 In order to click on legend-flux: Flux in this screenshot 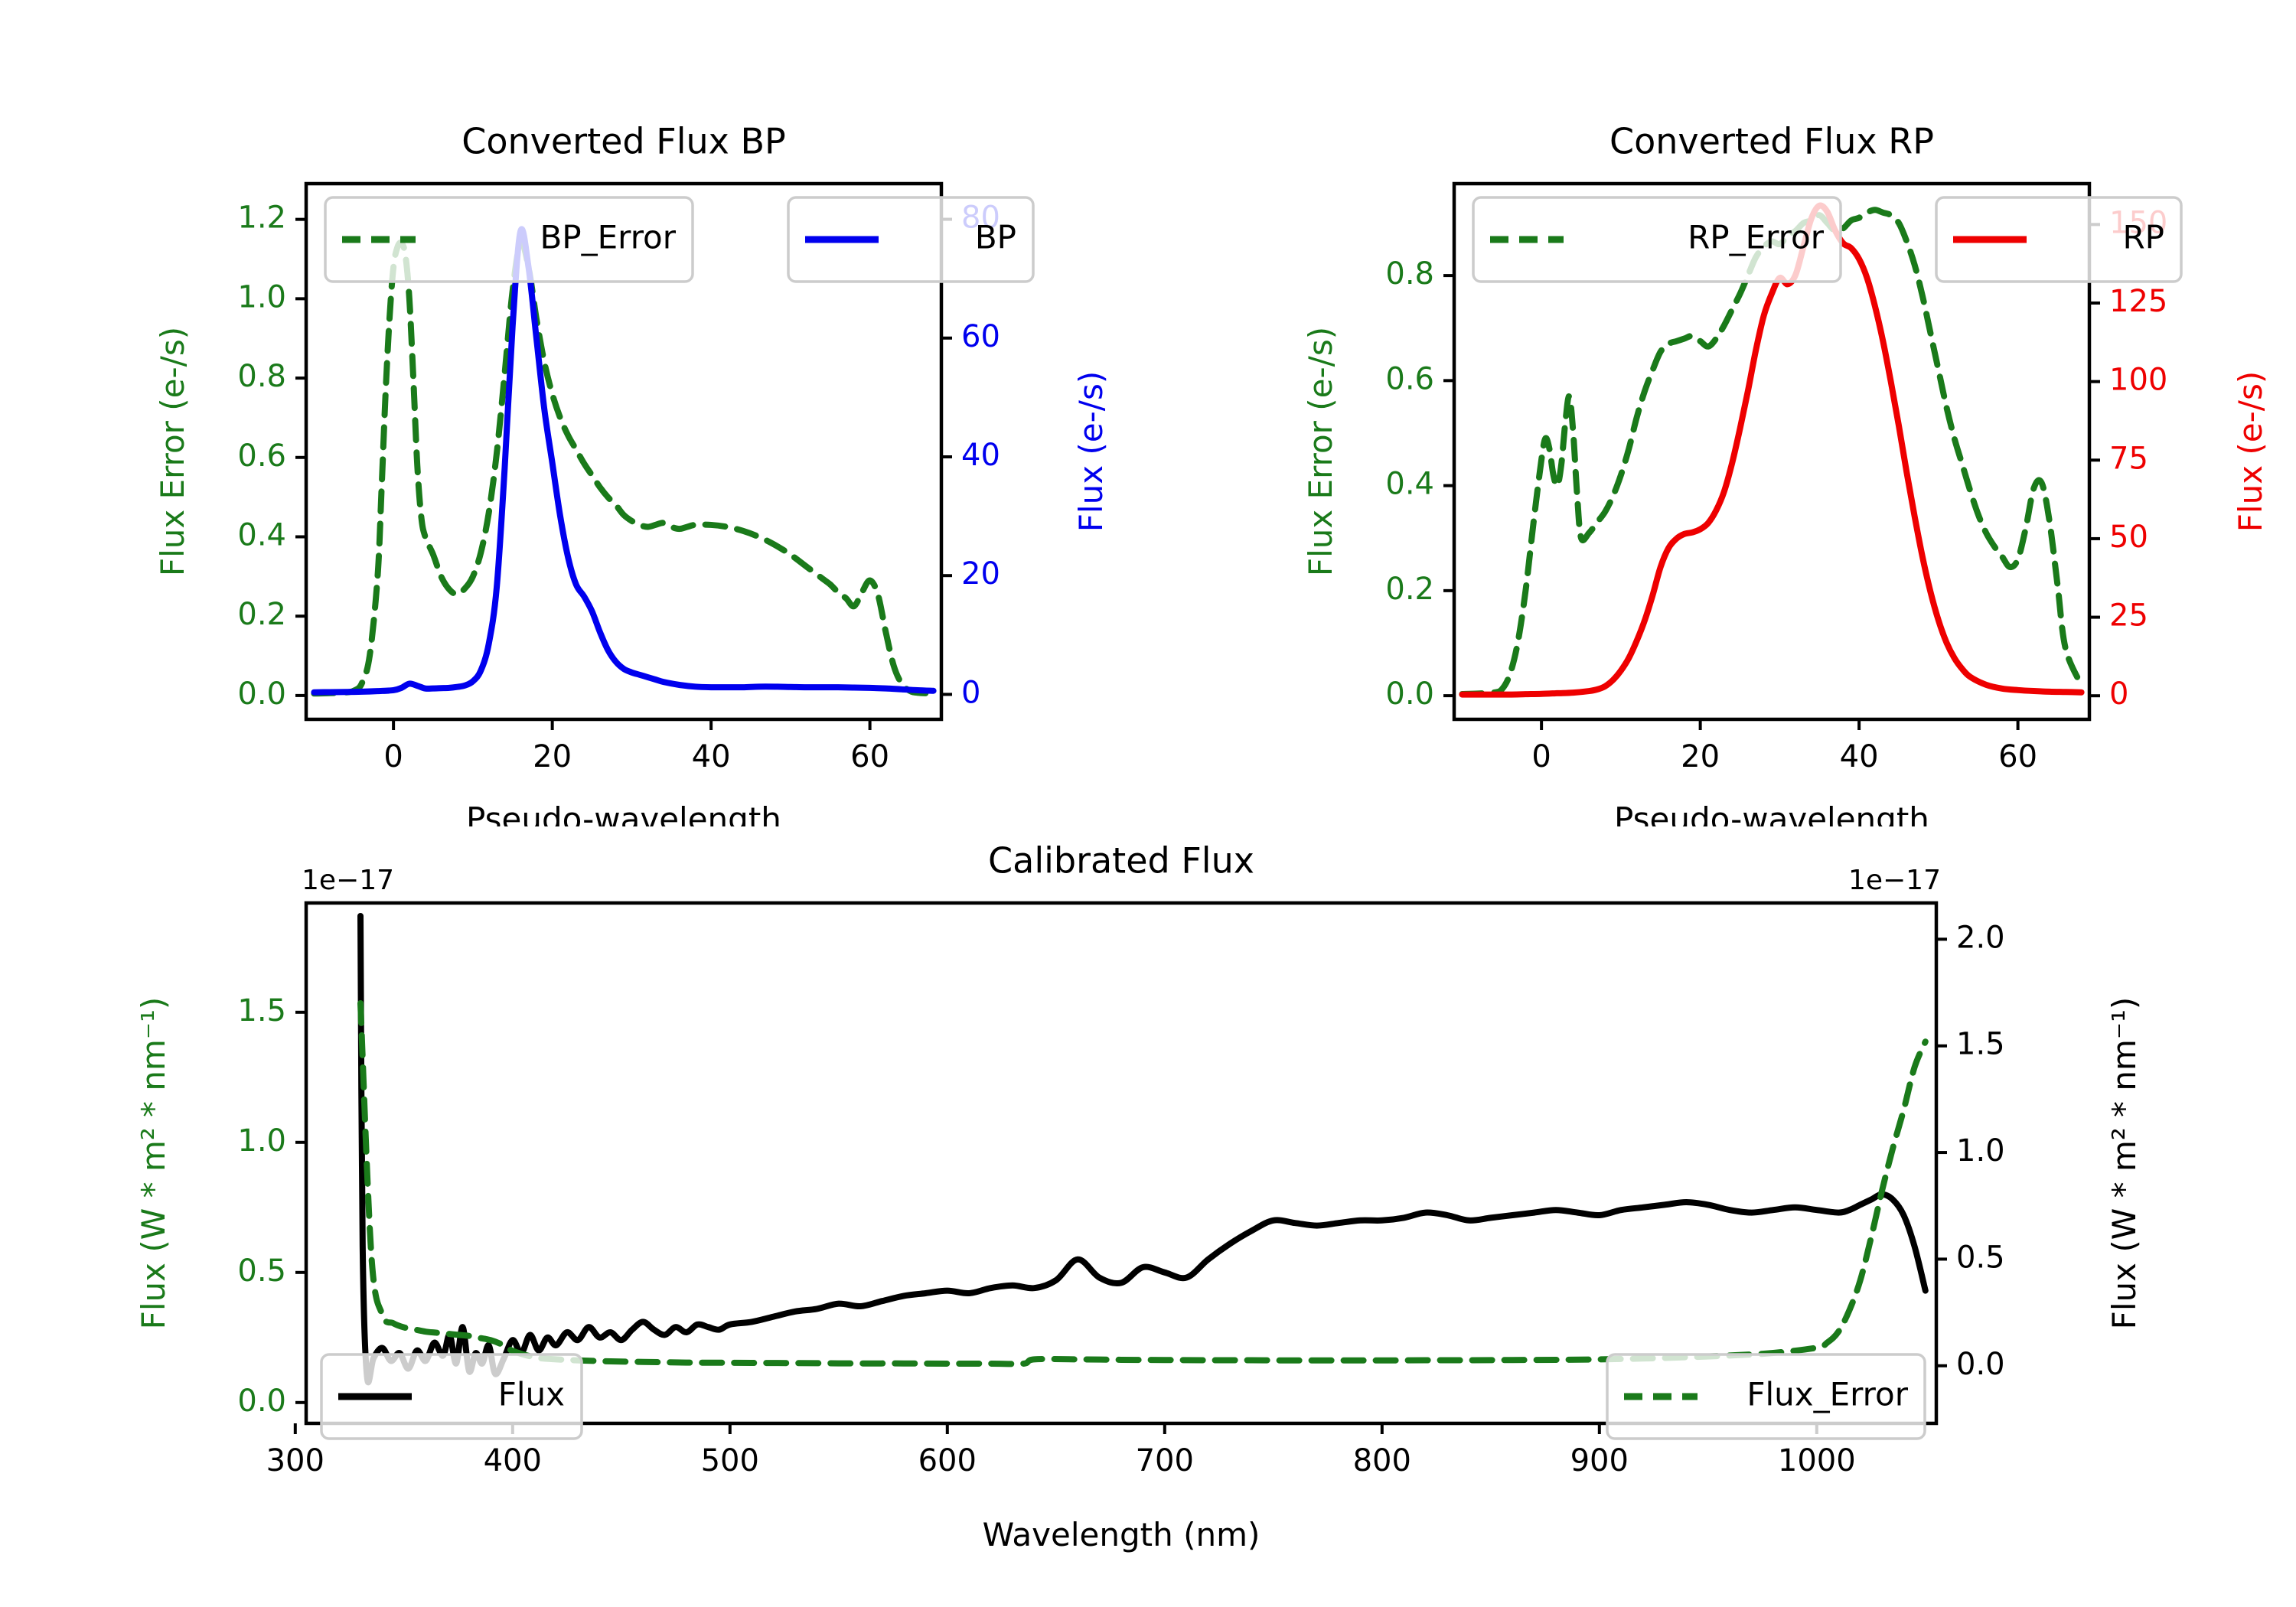, I will do `click(451, 1396)`.